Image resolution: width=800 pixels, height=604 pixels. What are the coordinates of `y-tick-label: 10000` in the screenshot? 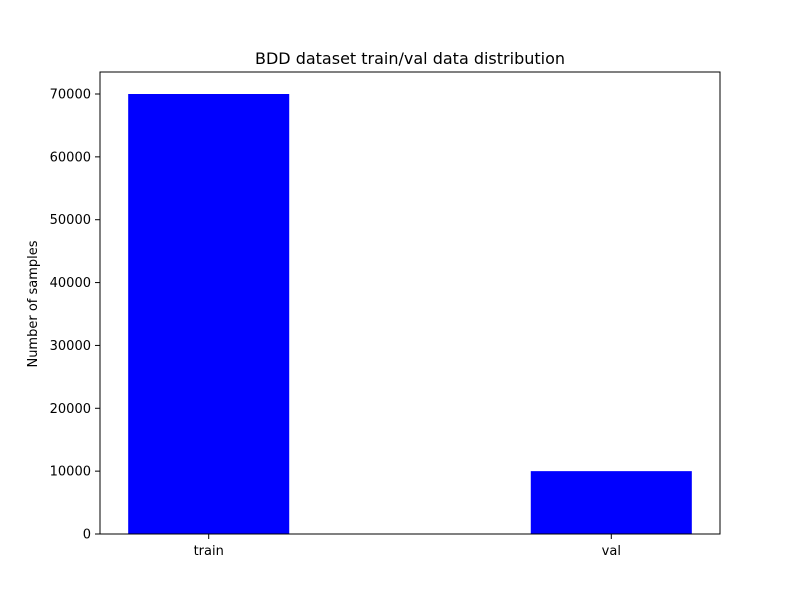 It's located at (70, 472).